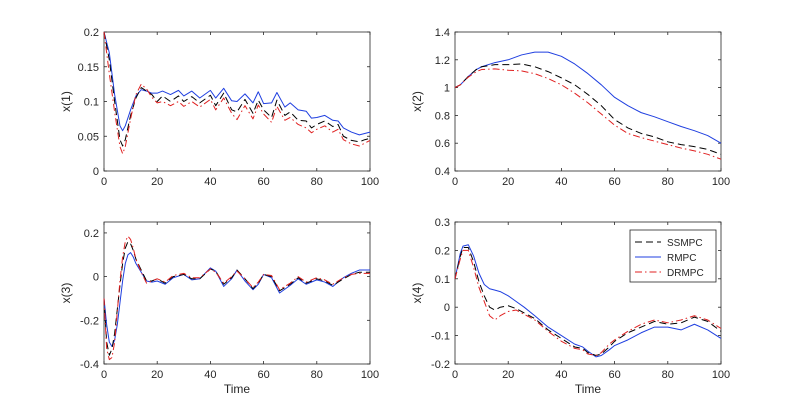  I want to click on y-tick-label: 0.3, so click(442, 223).